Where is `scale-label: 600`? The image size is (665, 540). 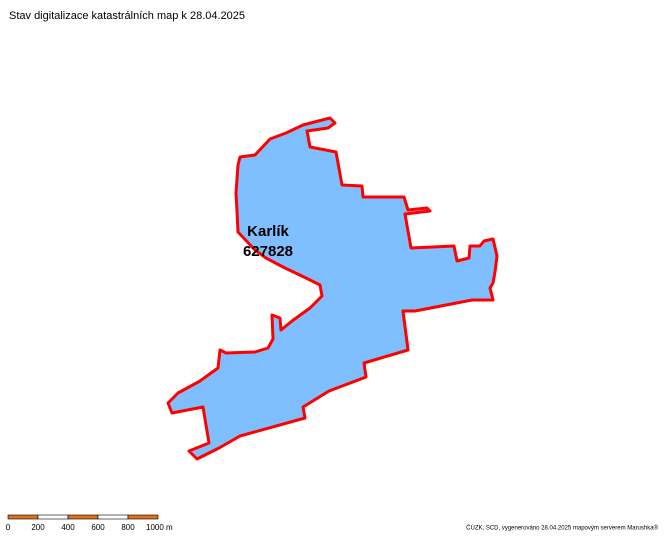
scale-label: 600 is located at coordinates (98, 527).